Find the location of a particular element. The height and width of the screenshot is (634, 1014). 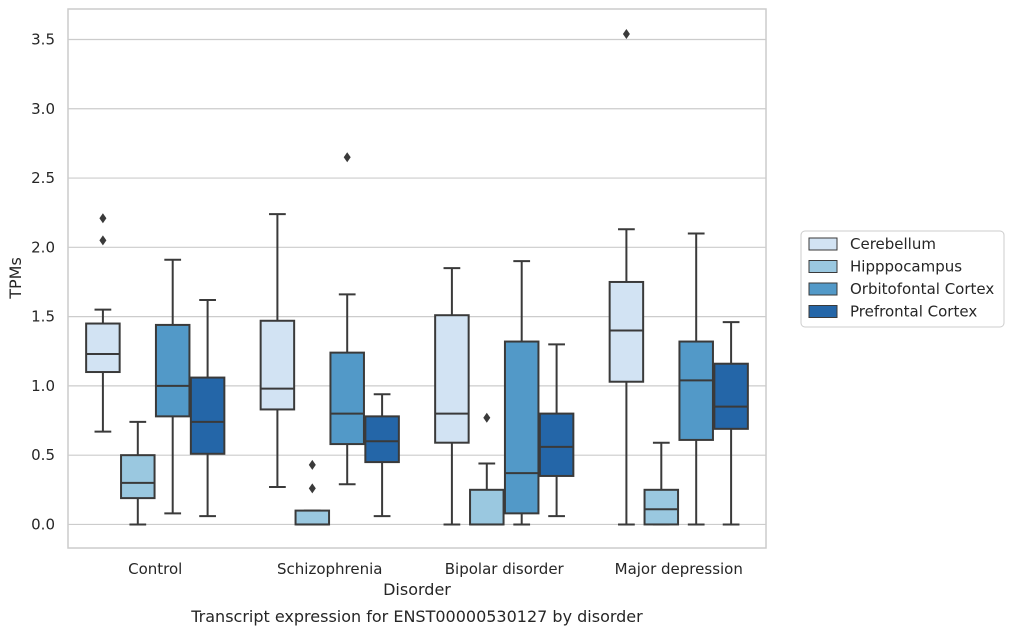

y-tick-label: 0.0 is located at coordinates (43, 524).